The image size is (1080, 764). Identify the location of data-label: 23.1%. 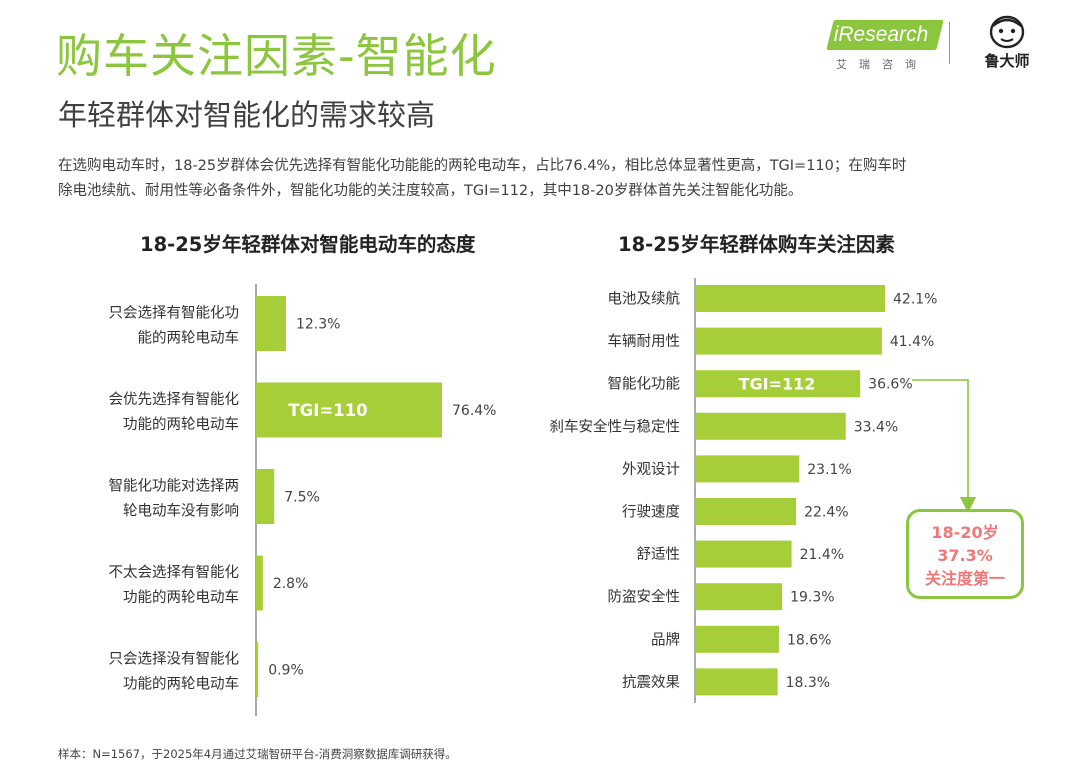
(829, 470).